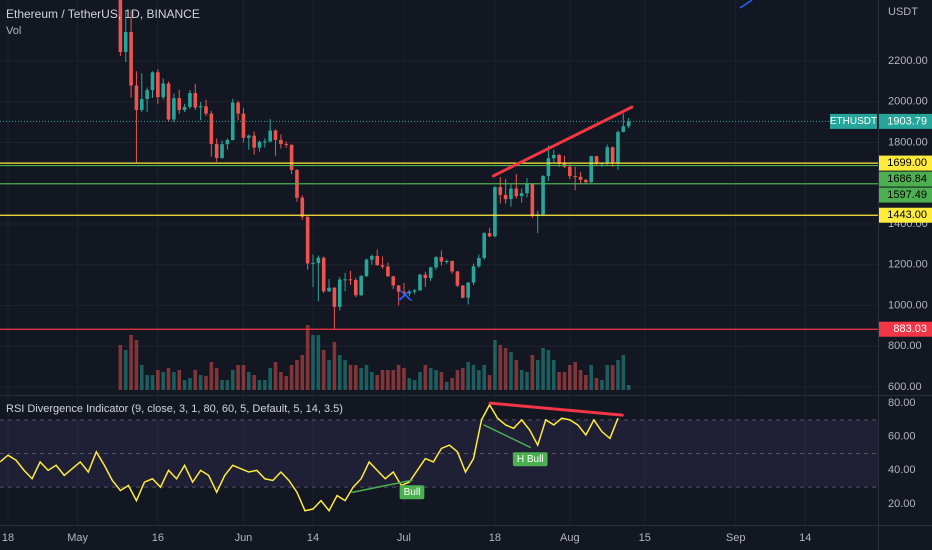 The image size is (932, 550). I want to click on level-label: 1597.49, so click(907, 195).